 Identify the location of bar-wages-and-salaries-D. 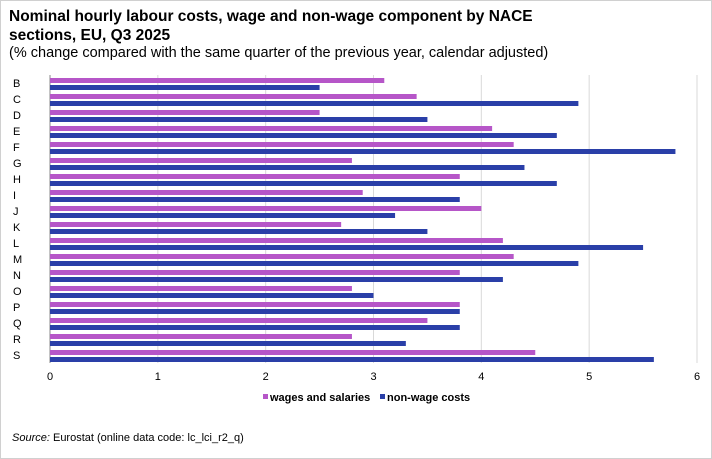
(185, 112).